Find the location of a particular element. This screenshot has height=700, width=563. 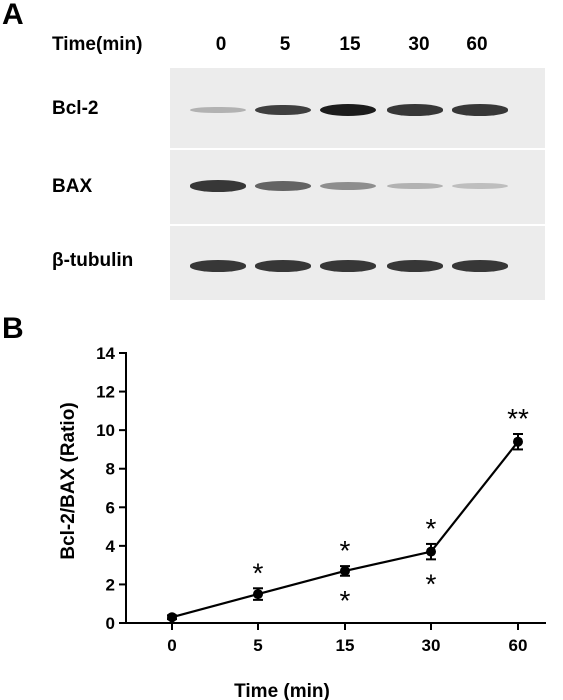

y-tick-label: 4 is located at coordinates (111, 546).